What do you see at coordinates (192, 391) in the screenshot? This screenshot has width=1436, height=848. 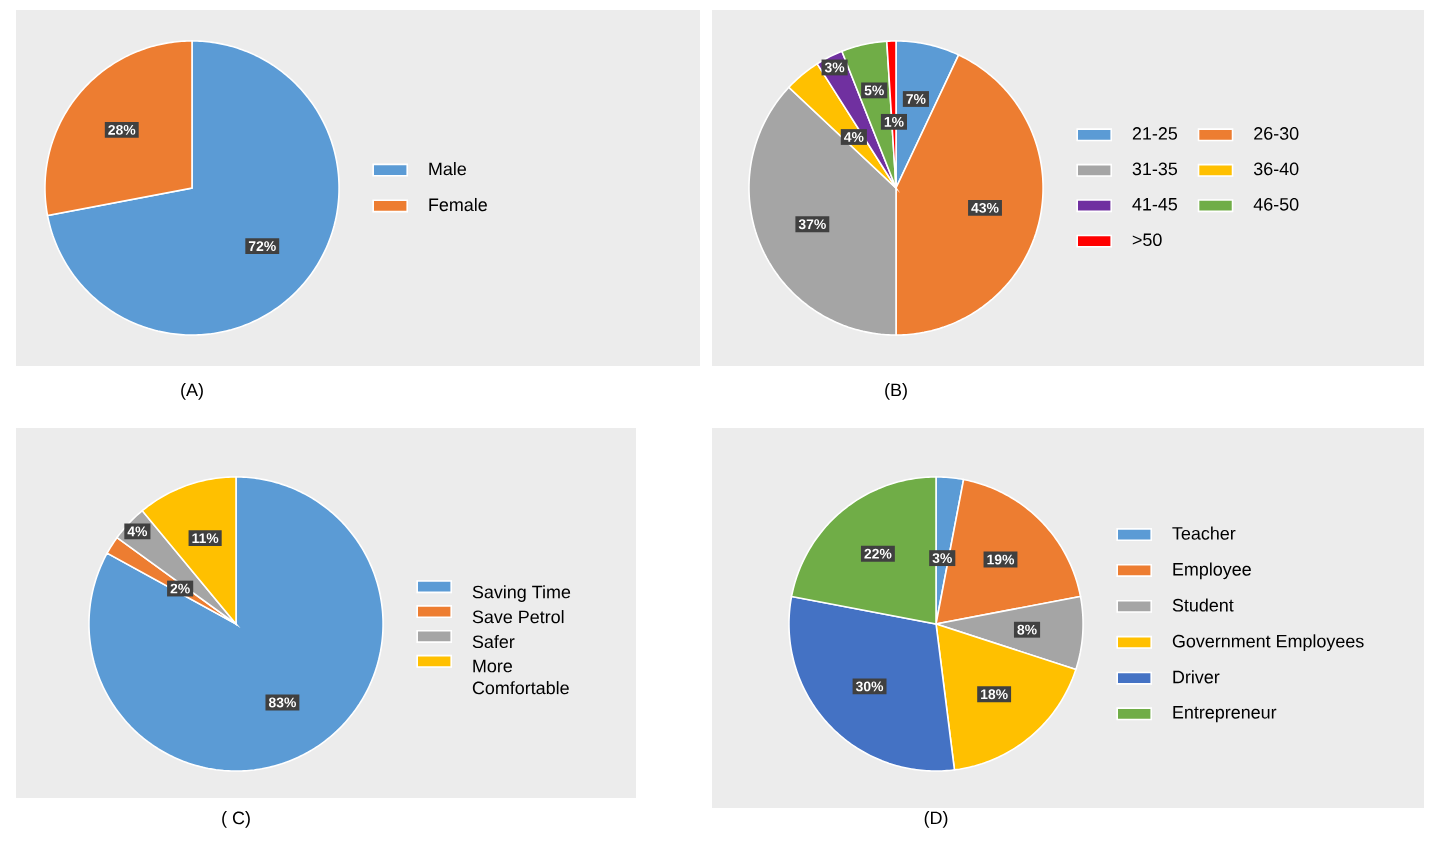 I see `text: (A)` at bounding box center [192, 391].